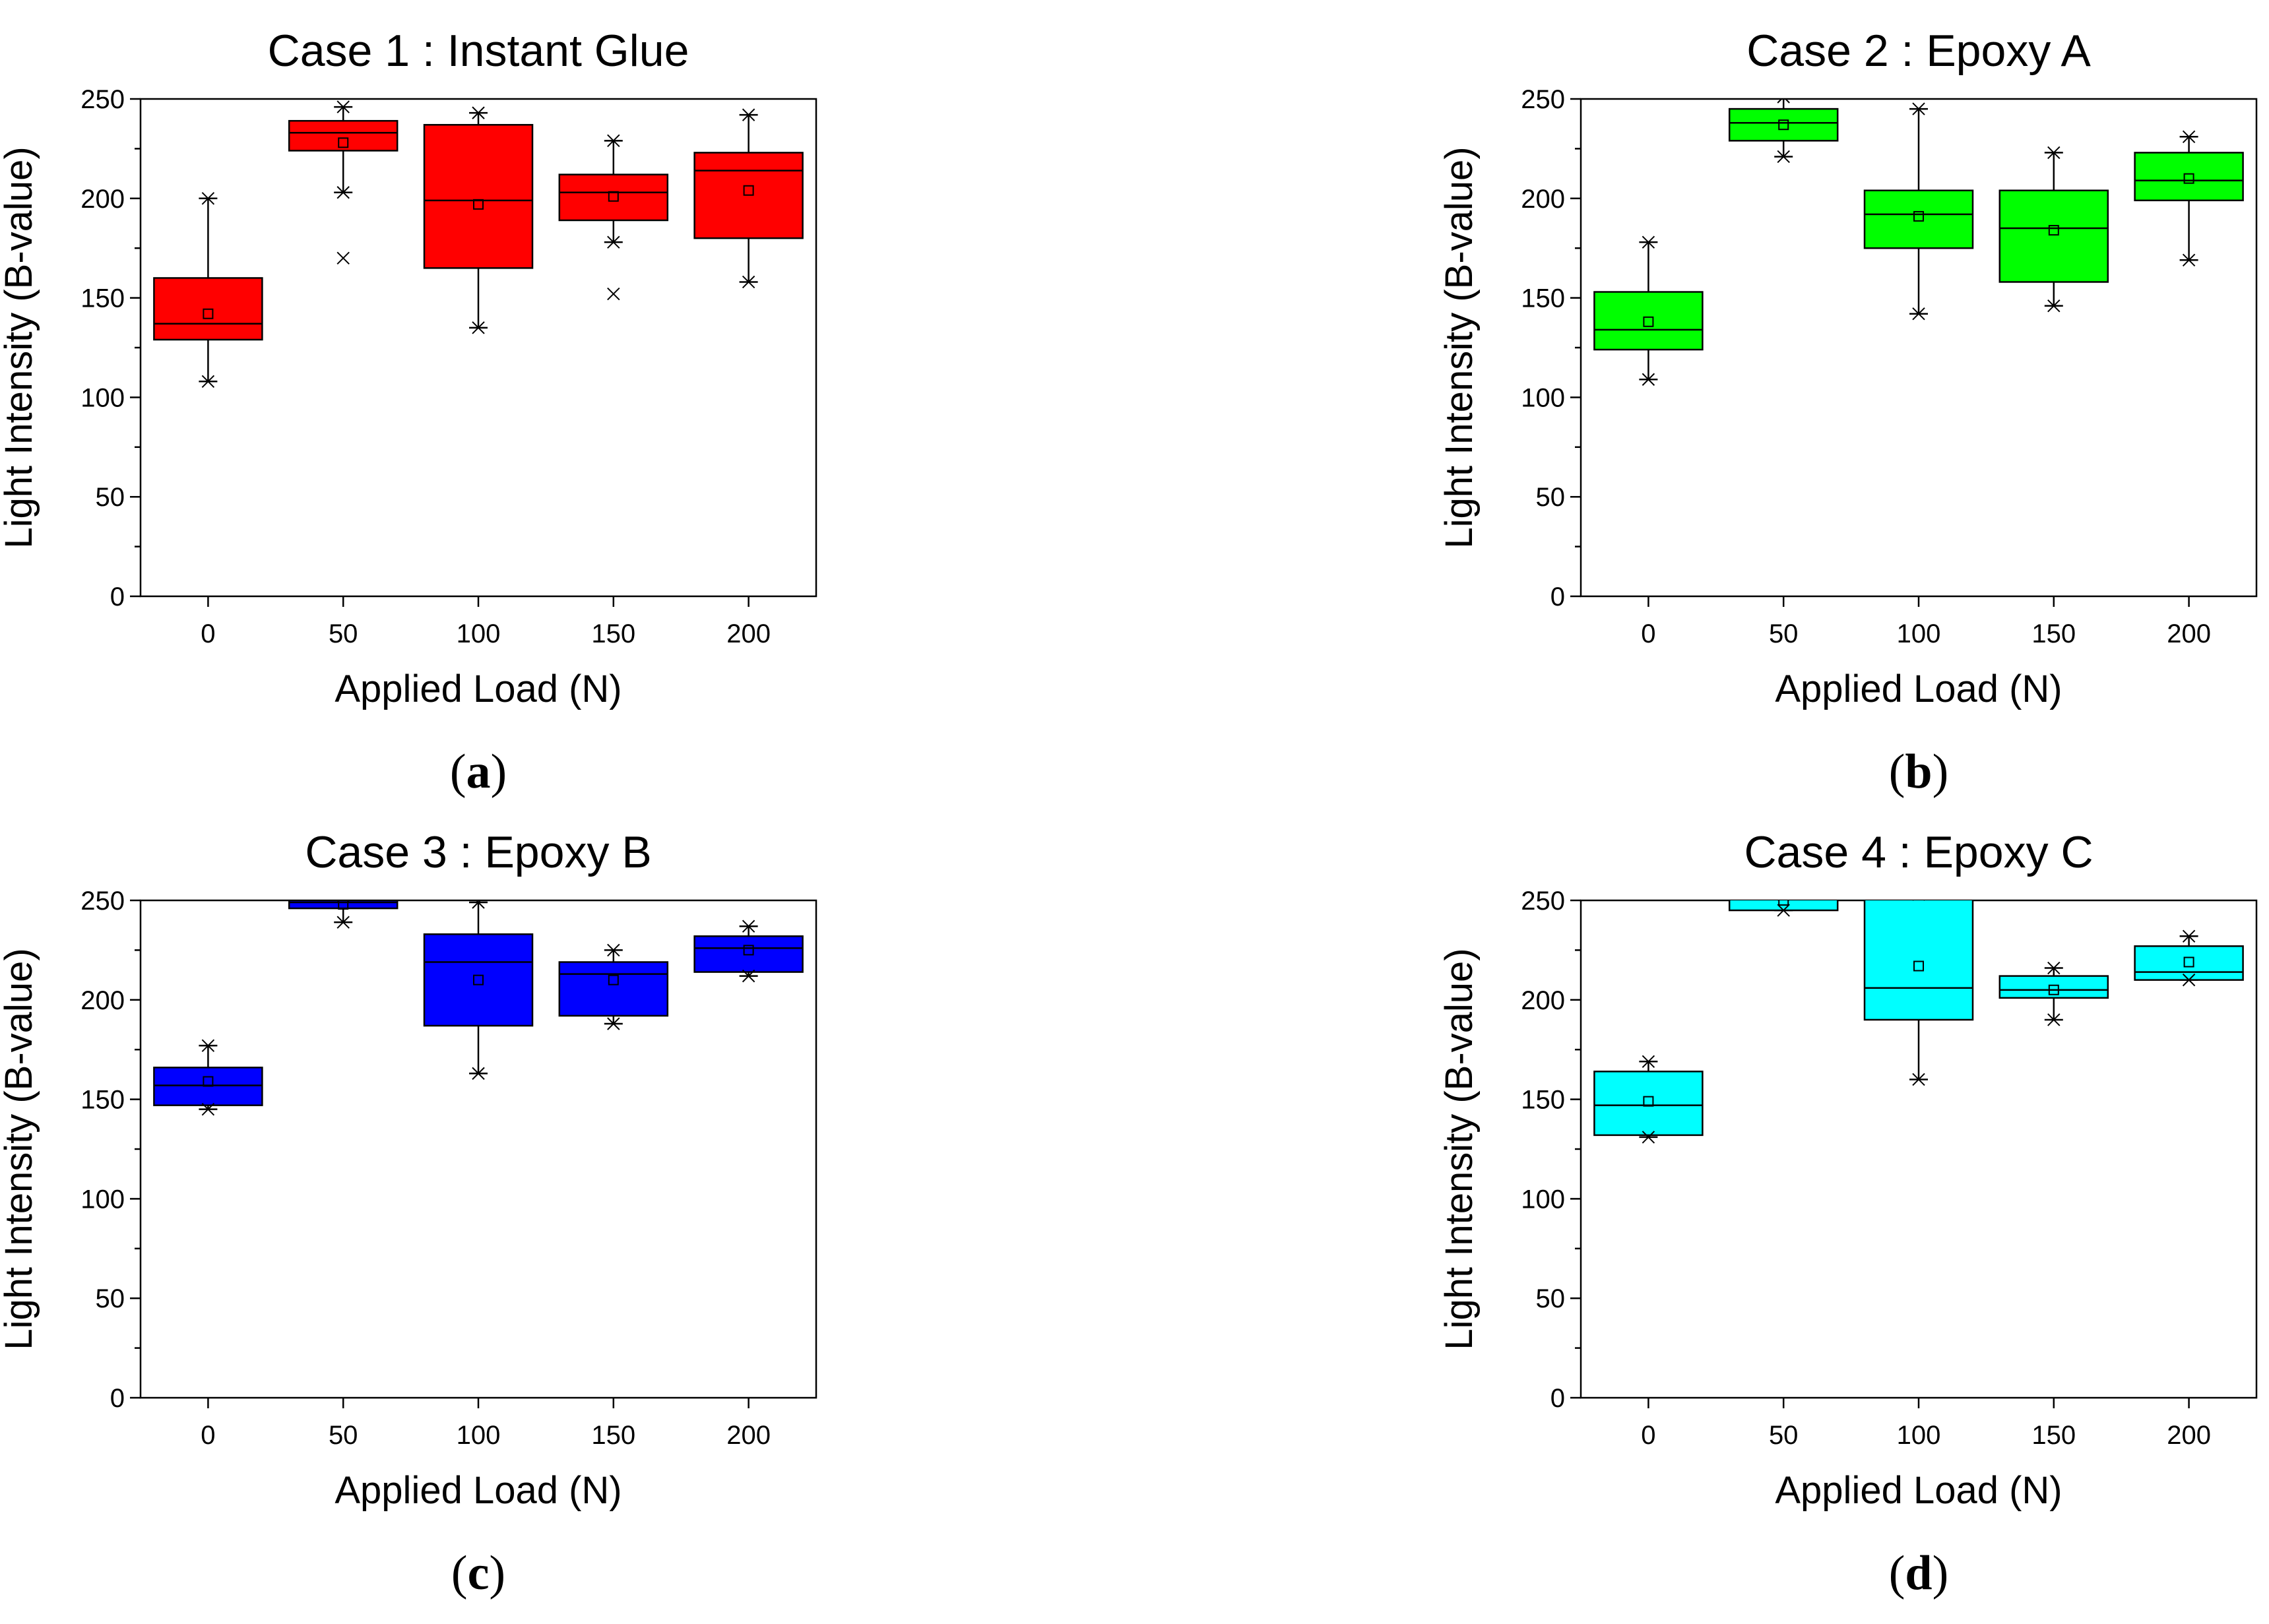  I want to click on x-tick-label: 50, so click(343, 1435).